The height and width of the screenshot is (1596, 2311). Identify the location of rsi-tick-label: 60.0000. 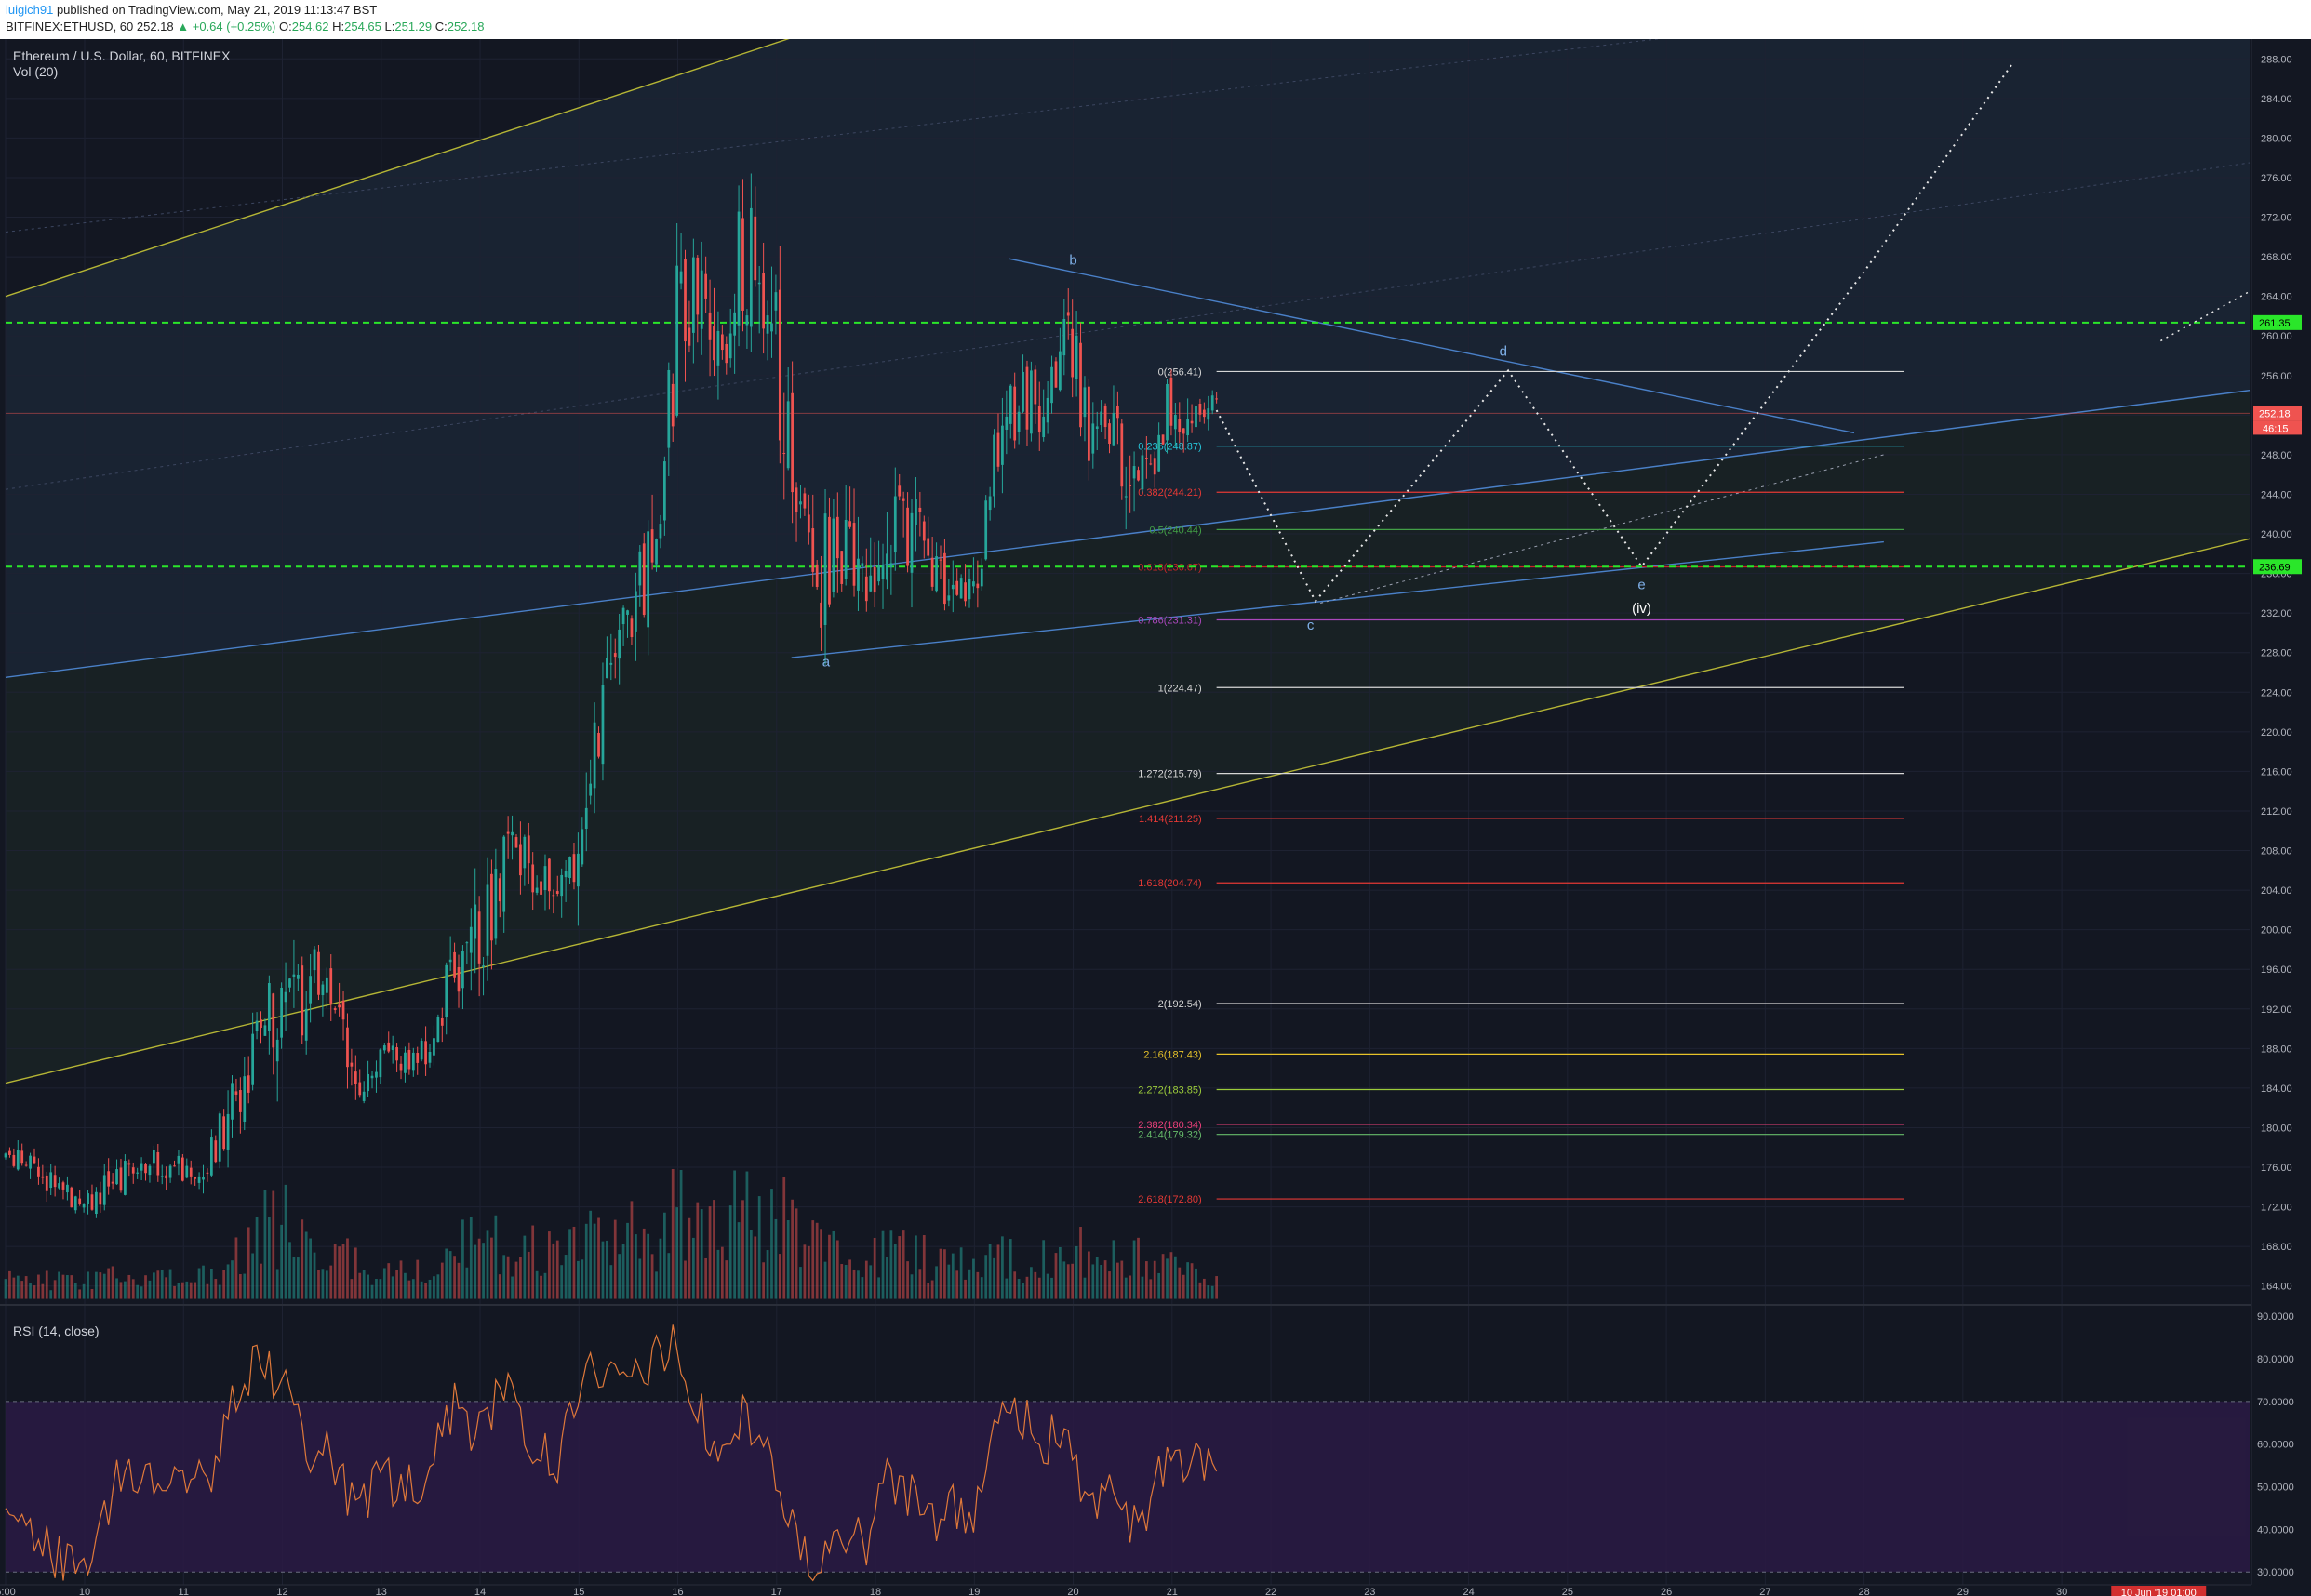
(2275, 1445).